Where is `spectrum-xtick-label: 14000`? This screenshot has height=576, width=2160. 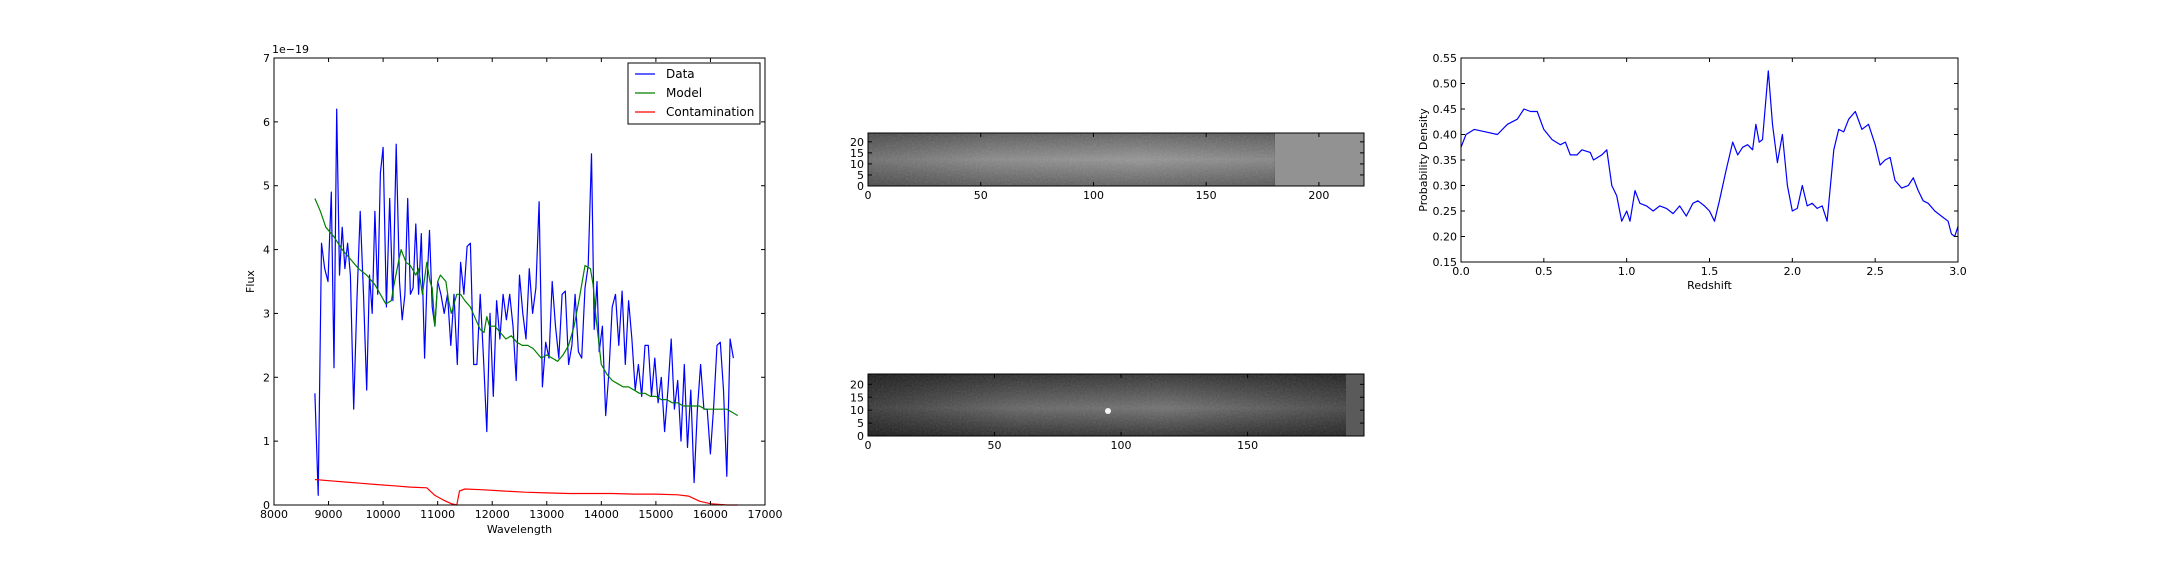
spectrum-xtick-label: 14000 is located at coordinates (601, 514).